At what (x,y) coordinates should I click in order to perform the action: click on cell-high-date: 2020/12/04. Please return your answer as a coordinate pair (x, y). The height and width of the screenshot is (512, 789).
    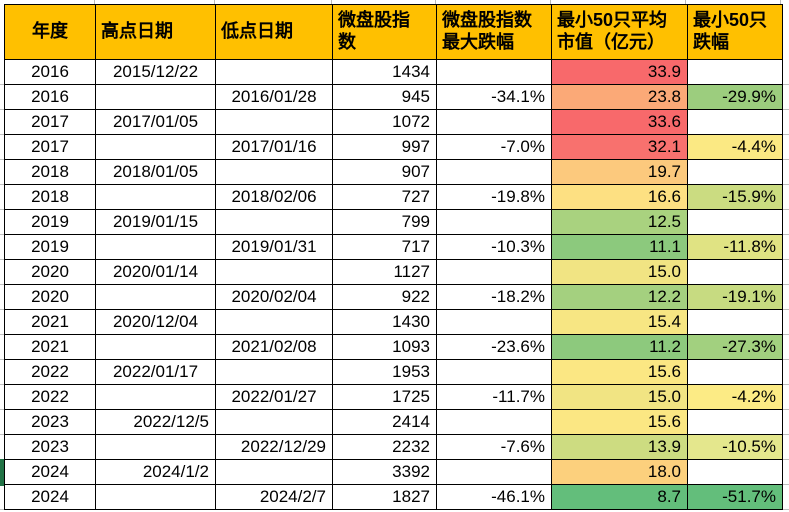
    Looking at the image, I should click on (155, 322).